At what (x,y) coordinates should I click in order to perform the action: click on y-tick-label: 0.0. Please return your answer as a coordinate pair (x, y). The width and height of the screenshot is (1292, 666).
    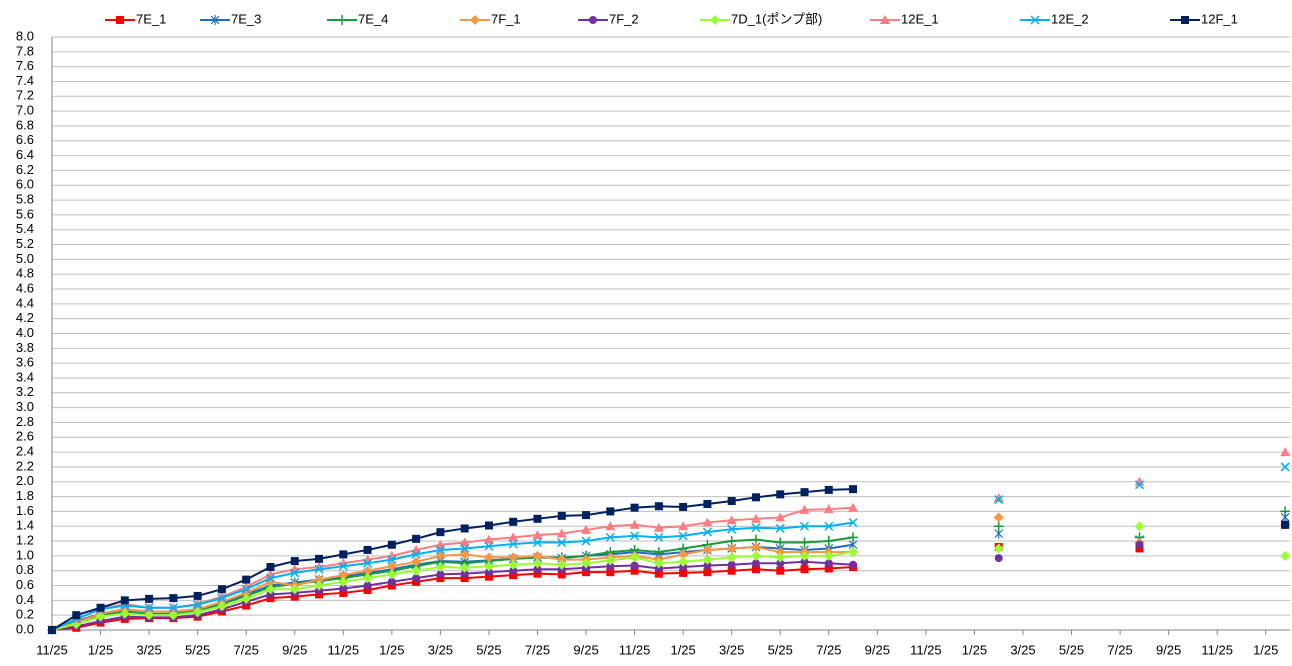
    Looking at the image, I should click on (25, 628).